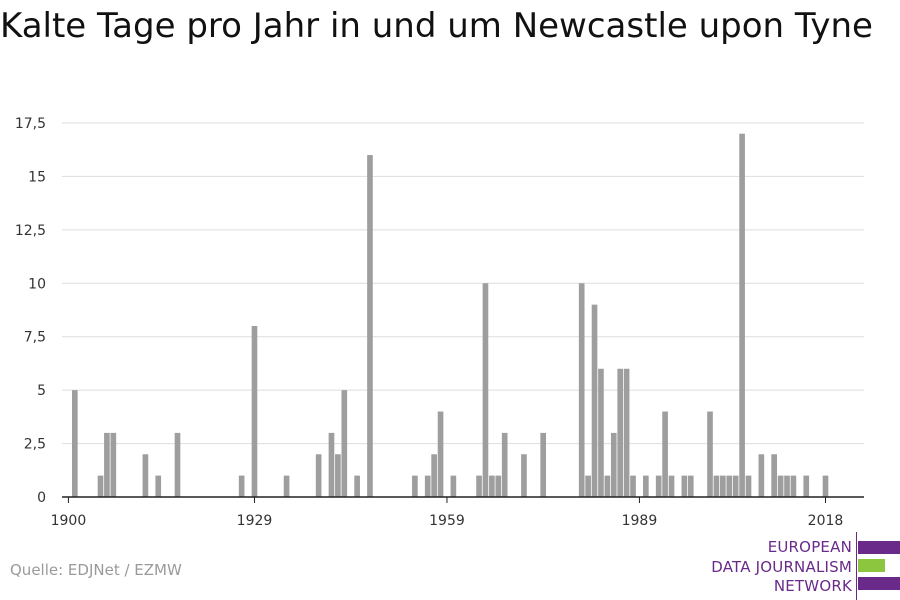 The height and width of the screenshot is (600, 900). Describe the element at coordinates (856, 566) in the screenshot. I see `logo-divider` at that location.